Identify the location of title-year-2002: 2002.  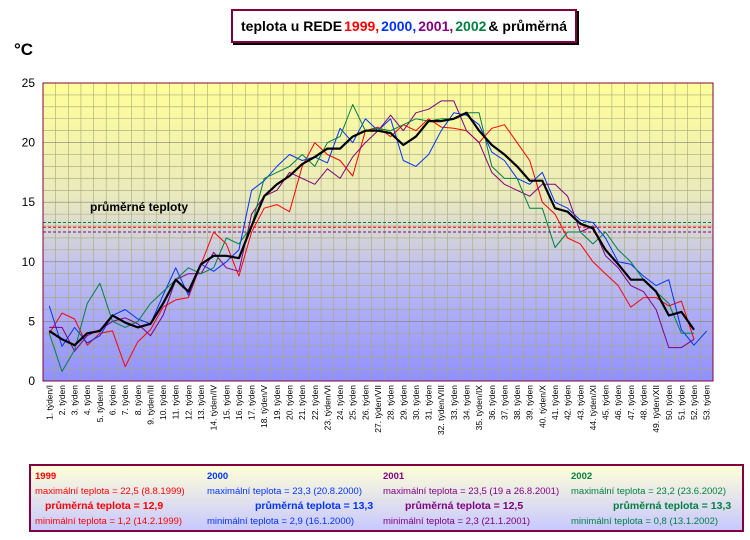
(471, 26).